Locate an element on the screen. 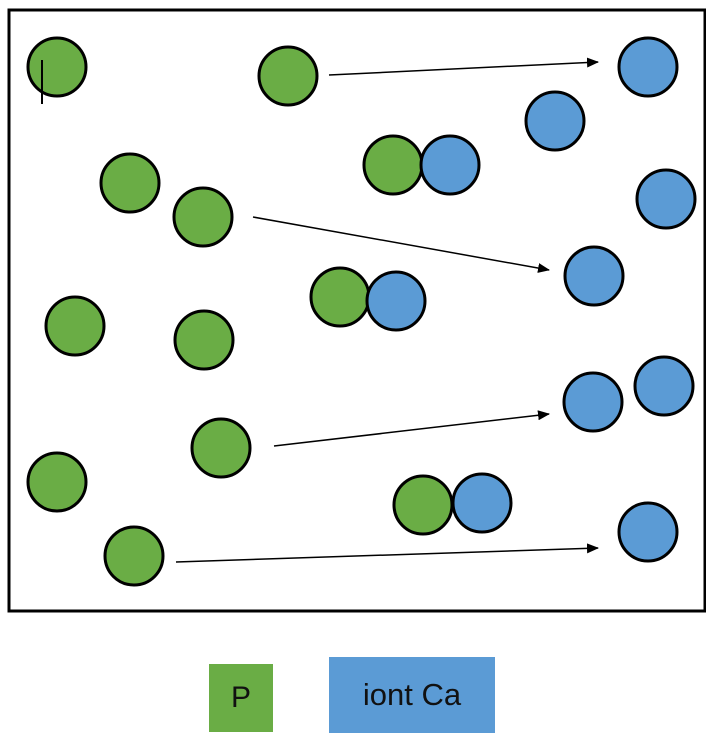  legend-ca-label: iont Ca is located at coordinates (412, 694).